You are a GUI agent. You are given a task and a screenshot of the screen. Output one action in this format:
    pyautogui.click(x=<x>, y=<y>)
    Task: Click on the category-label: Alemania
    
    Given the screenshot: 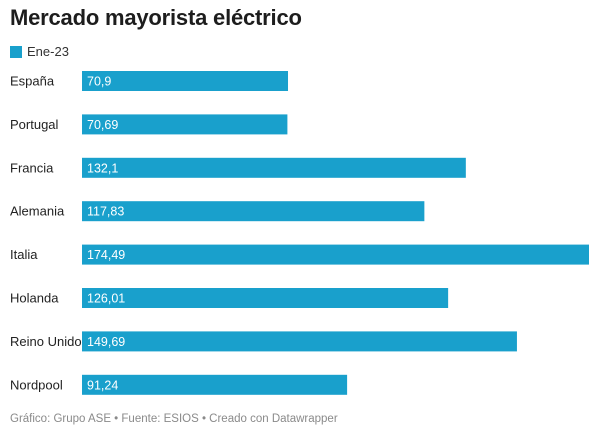 What is the action you would take?
    pyautogui.click(x=37, y=211)
    